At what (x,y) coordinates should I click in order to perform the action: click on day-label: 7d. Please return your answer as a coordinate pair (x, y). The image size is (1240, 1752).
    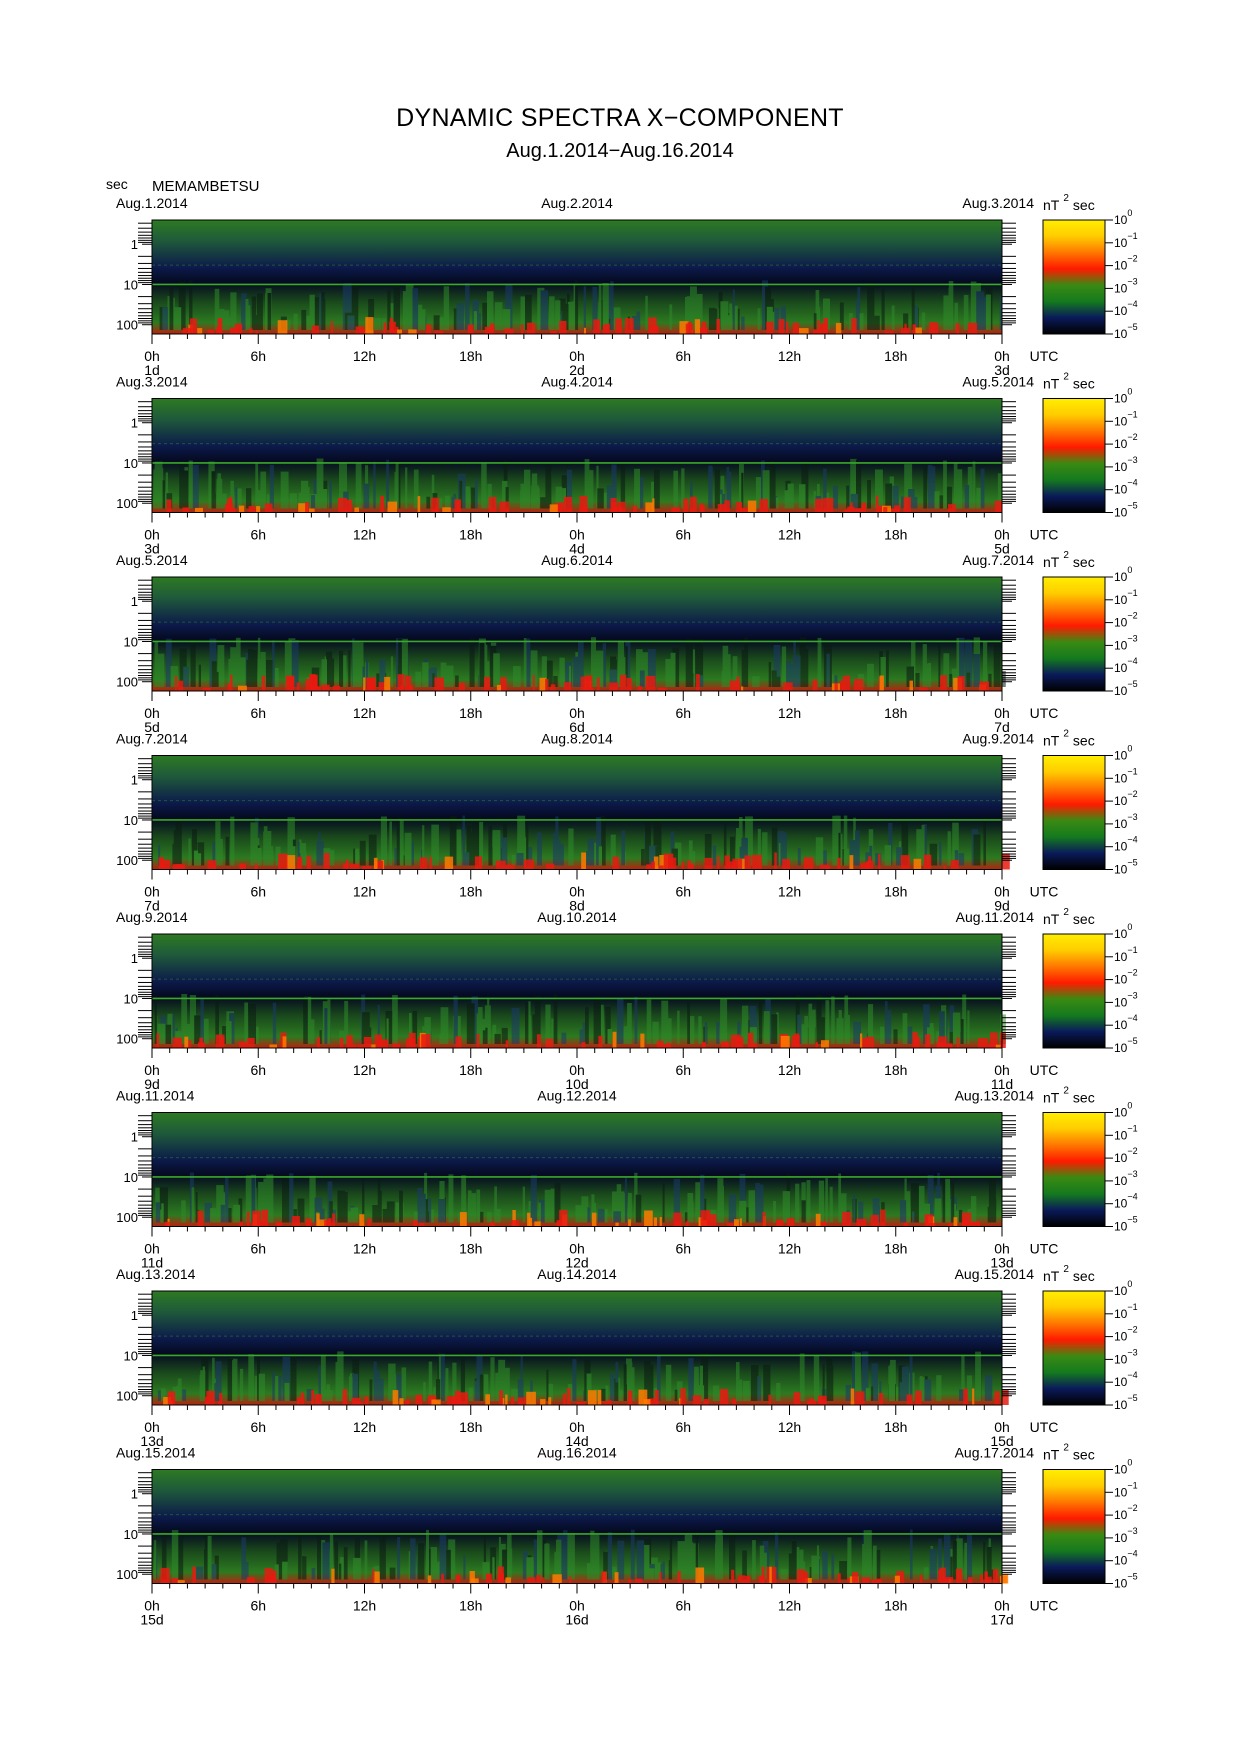
    Looking at the image, I should click on (152, 906).